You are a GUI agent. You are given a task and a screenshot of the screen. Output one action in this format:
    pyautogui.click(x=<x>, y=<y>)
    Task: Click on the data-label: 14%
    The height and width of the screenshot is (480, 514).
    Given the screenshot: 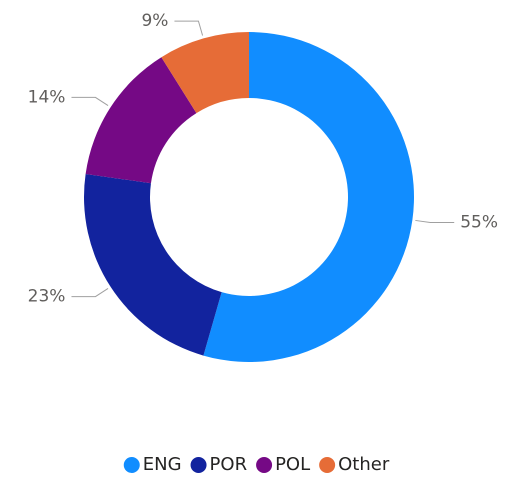 What is the action you would take?
    pyautogui.click(x=47, y=97)
    